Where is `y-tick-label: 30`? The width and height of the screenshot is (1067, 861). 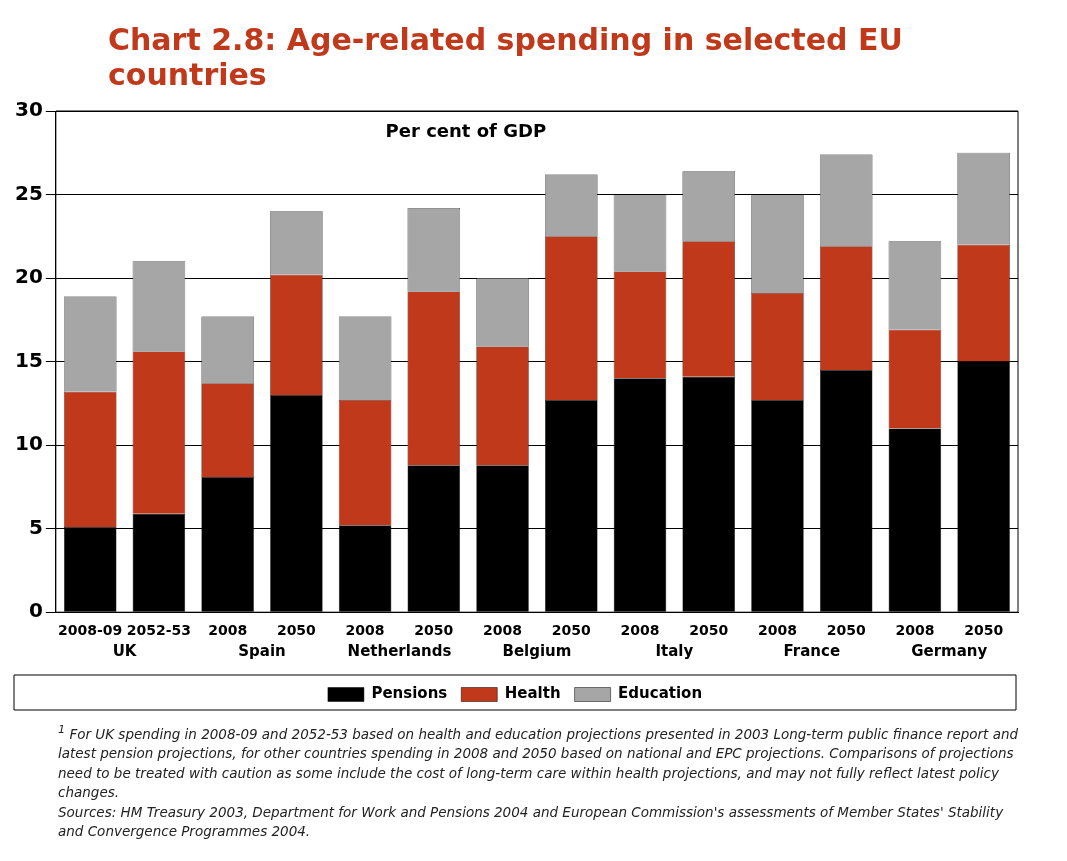 y-tick-label: 30 is located at coordinates (28, 109).